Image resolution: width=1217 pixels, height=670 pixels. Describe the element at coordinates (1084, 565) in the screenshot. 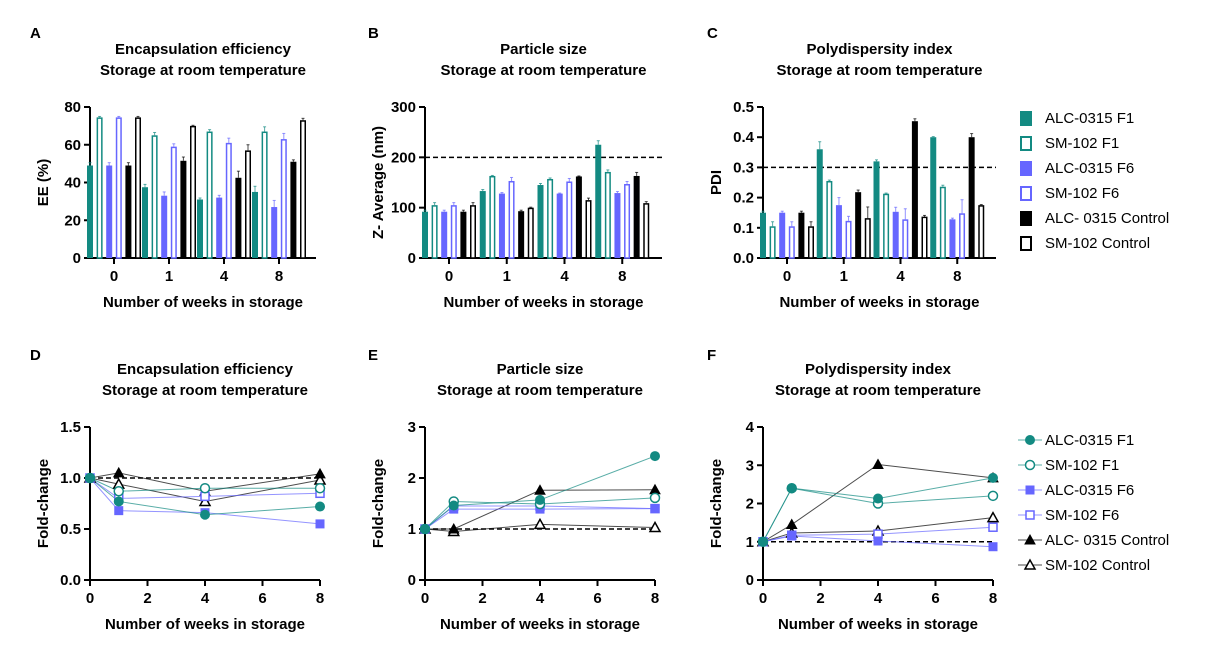

I see `legend-item: SM-102 Control` at that location.